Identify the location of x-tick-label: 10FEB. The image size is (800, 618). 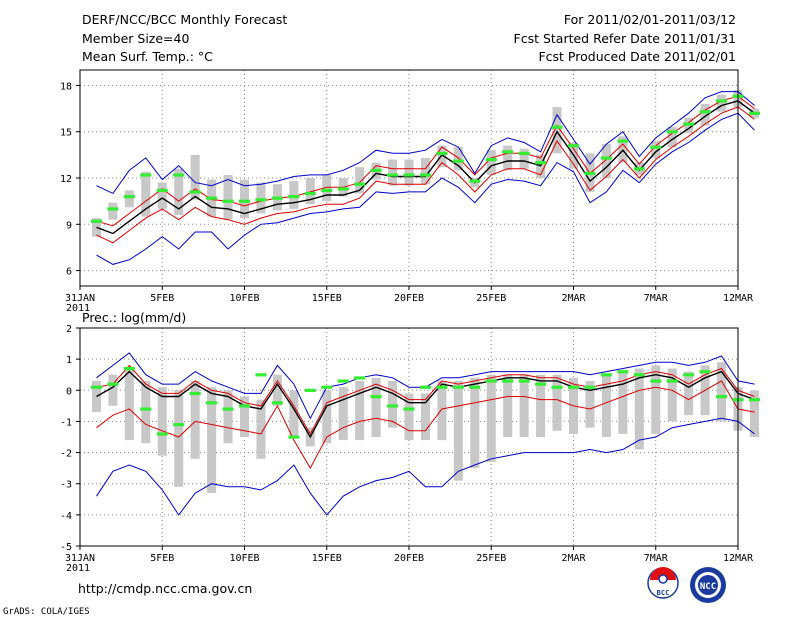
(244, 298).